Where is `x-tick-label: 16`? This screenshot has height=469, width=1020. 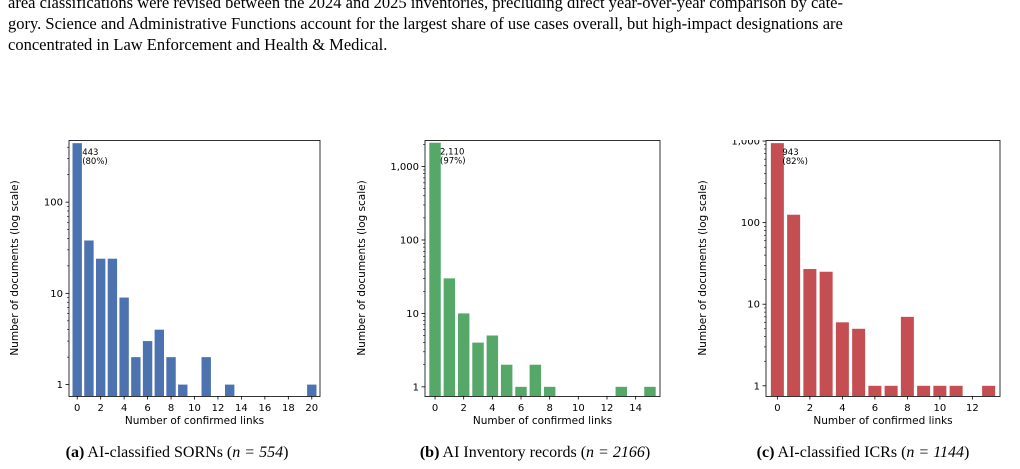
x-tick-label: 16 is located at coordinates (265, 408).